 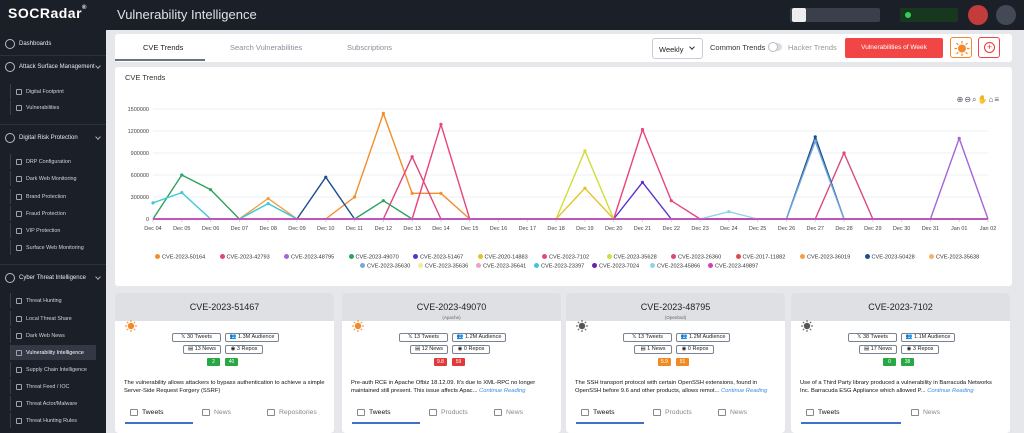 What do you see at coordinates (385, 266) in the screenshot?
I see `legend-item: CVE-2023-35630` at bounding box center [385, 266].